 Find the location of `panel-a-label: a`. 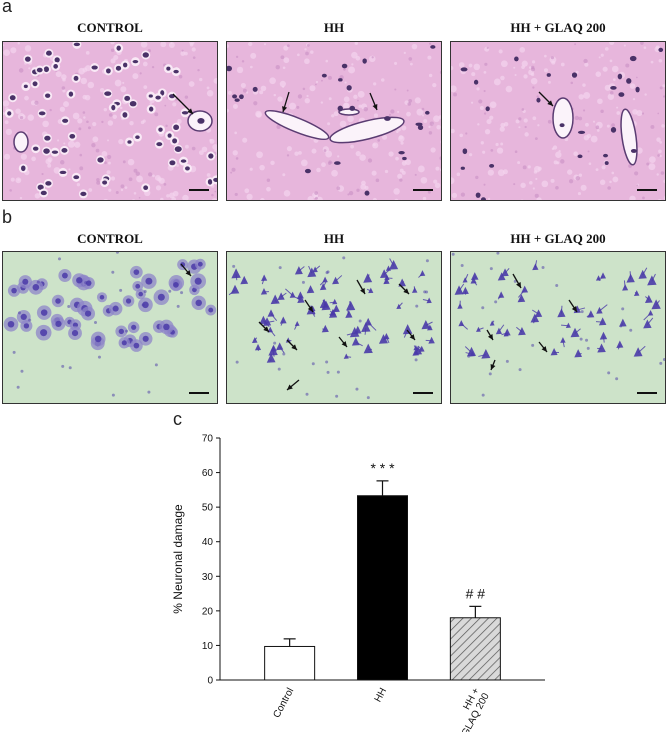

panel-a-label: a is located at coordinates (7, 8).